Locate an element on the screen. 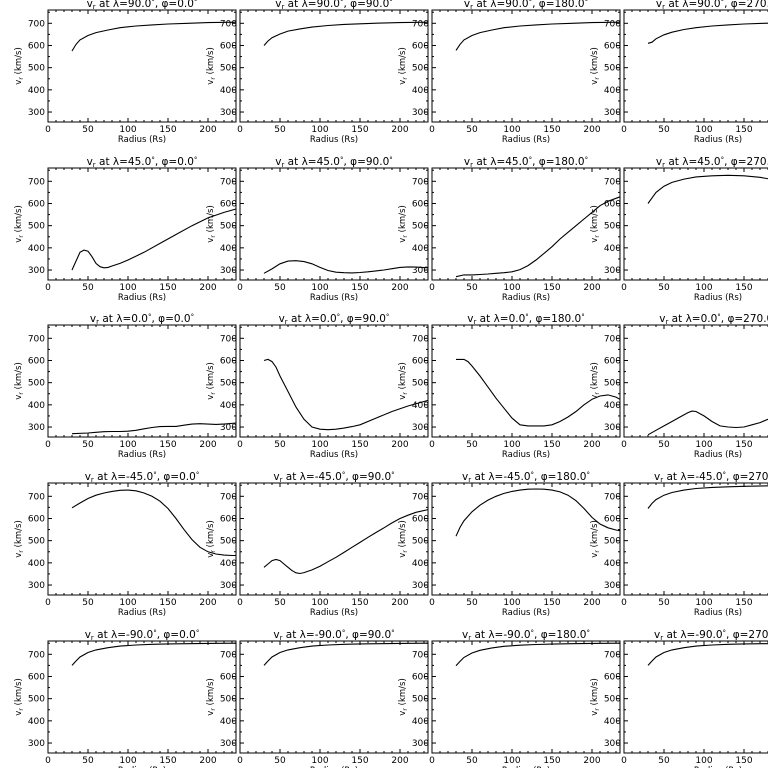  subplot-title: vr at λ=90.0°, φ=90.0° is located at coordinates (334, 5).